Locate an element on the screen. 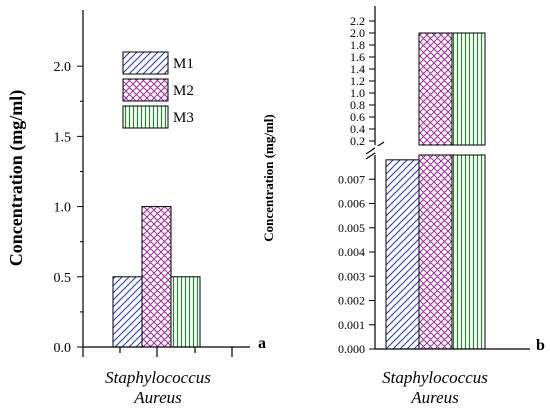  panel-b-y-tick-label: 0.8 is located at coordinates (357, 105).